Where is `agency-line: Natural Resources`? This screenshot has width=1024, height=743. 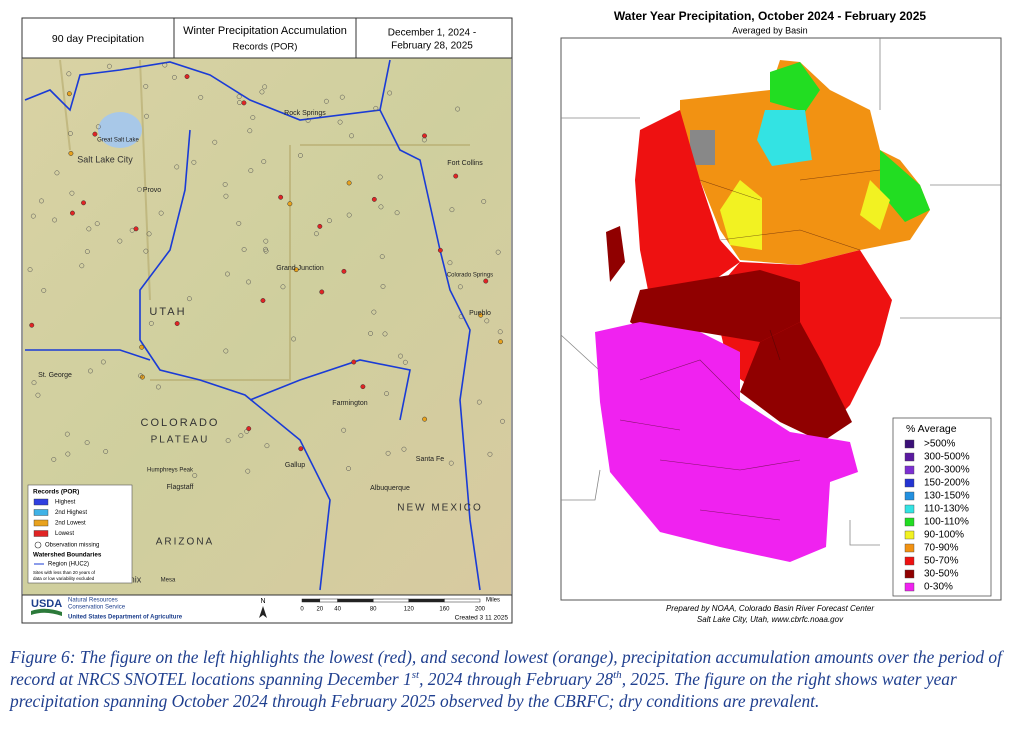
agency-line: Natural Resources is located at coordinates (93, 601).